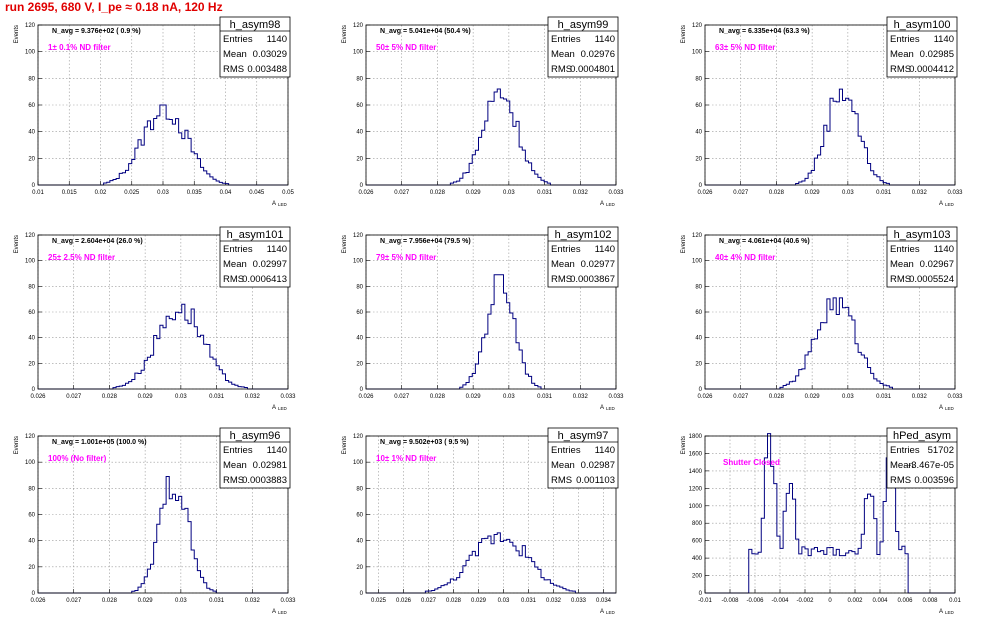  Describe the element at coordinates (595, 480) in the screenshot. I see `stats-value: 0.001103` at that location.